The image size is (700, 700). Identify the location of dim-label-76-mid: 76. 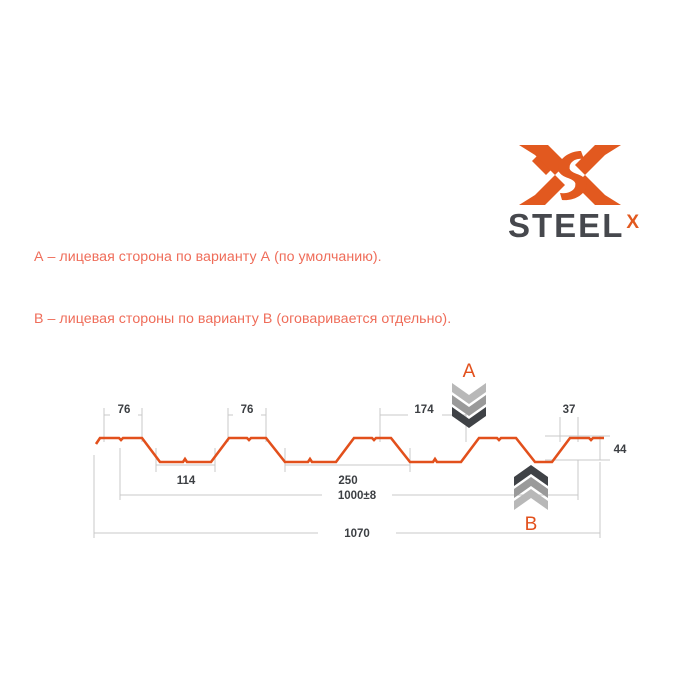
(247, 410).